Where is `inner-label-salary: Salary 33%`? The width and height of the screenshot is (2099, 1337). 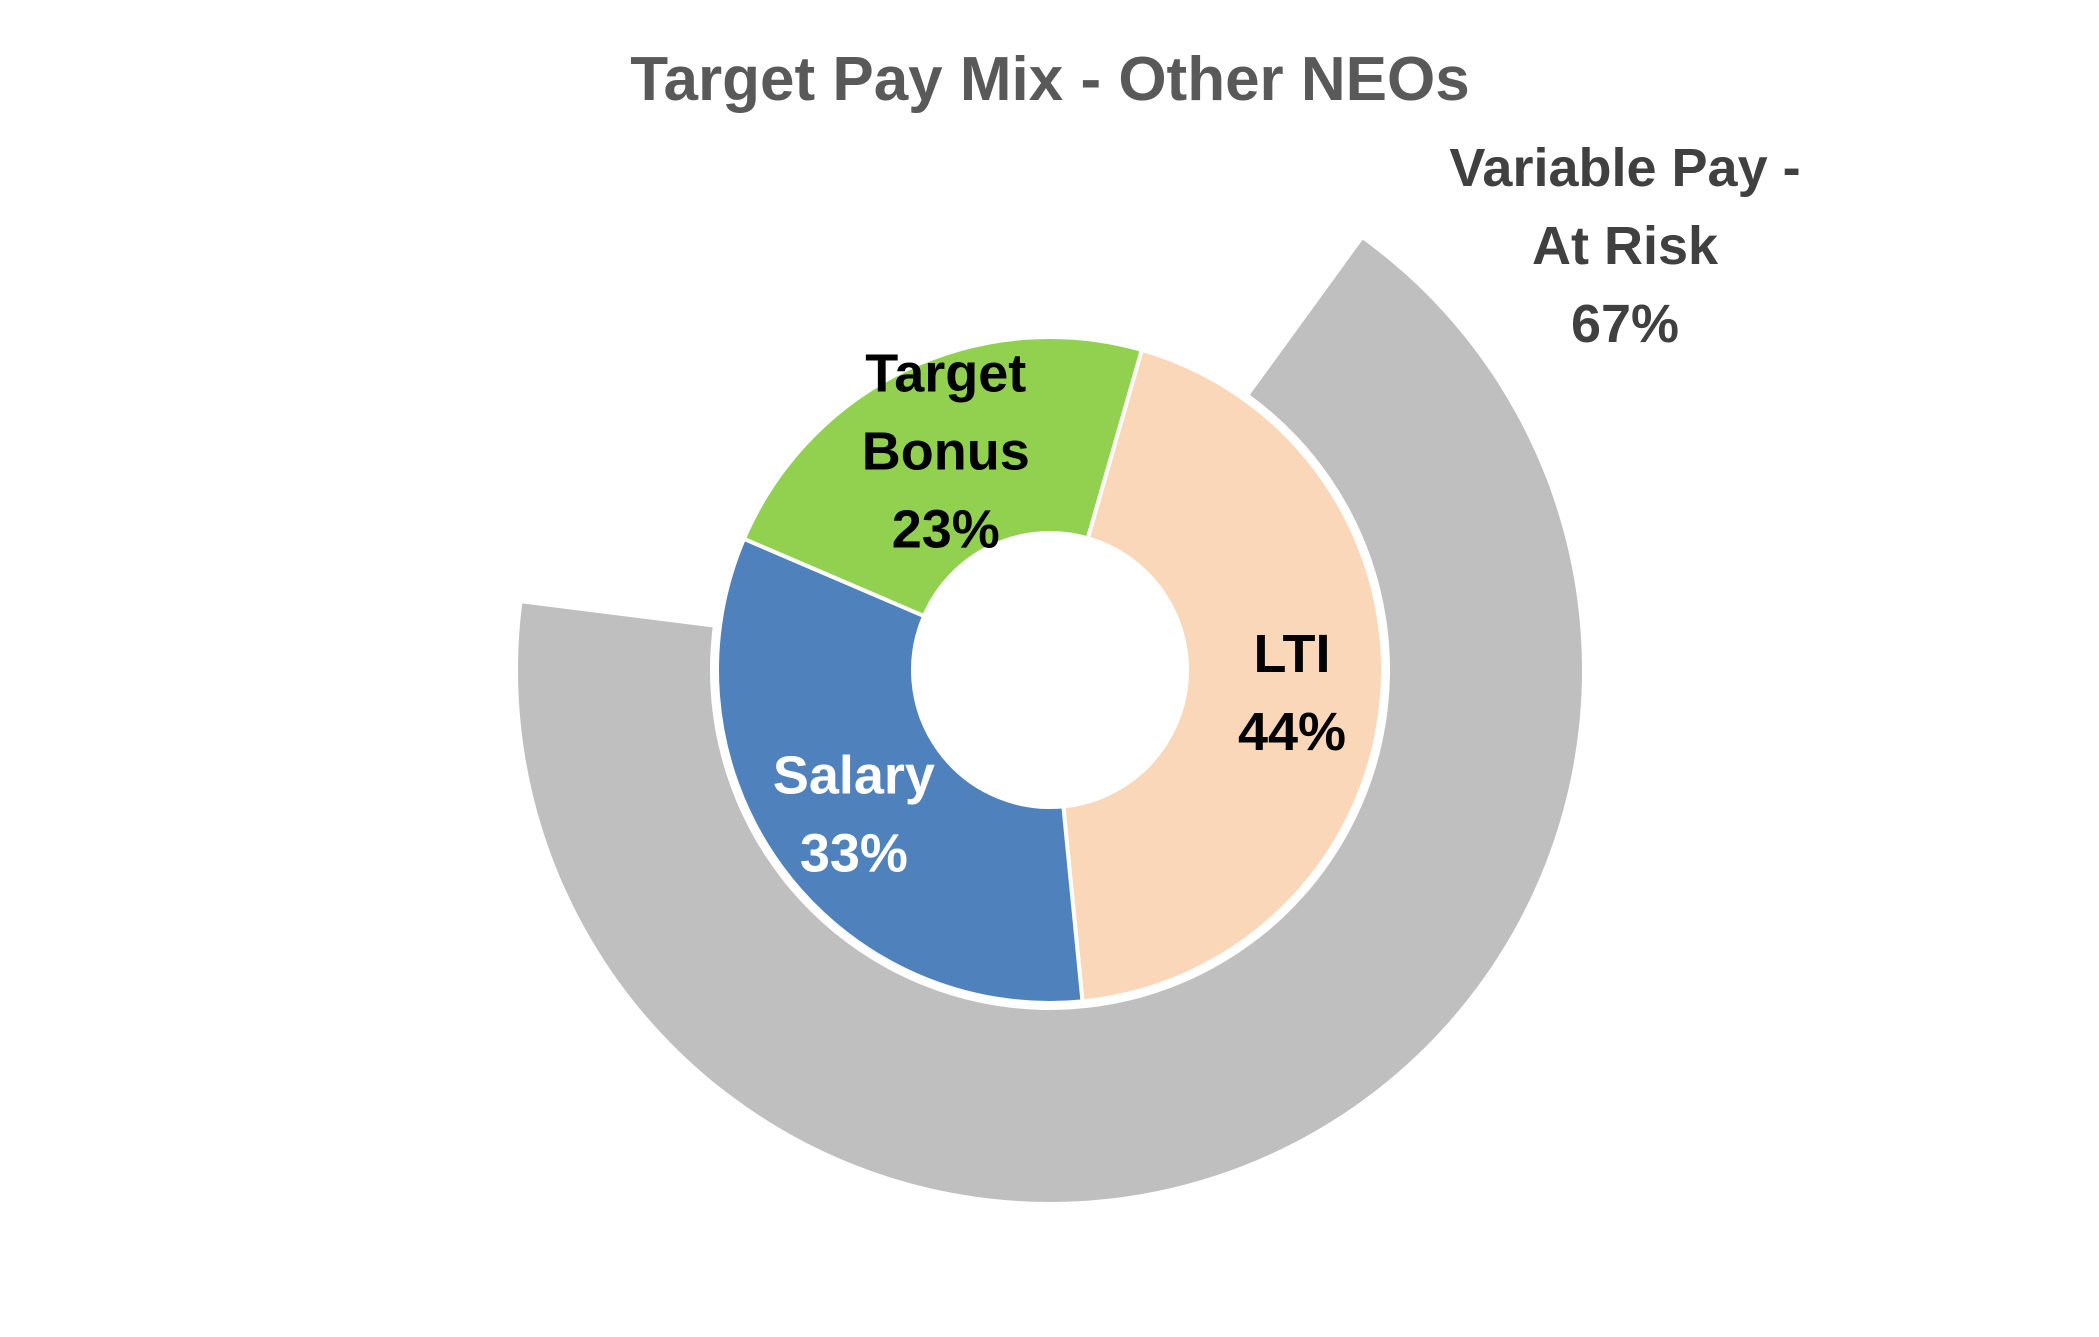
inner-label-salary: Salary 33% is located at coordinates (854, 814).